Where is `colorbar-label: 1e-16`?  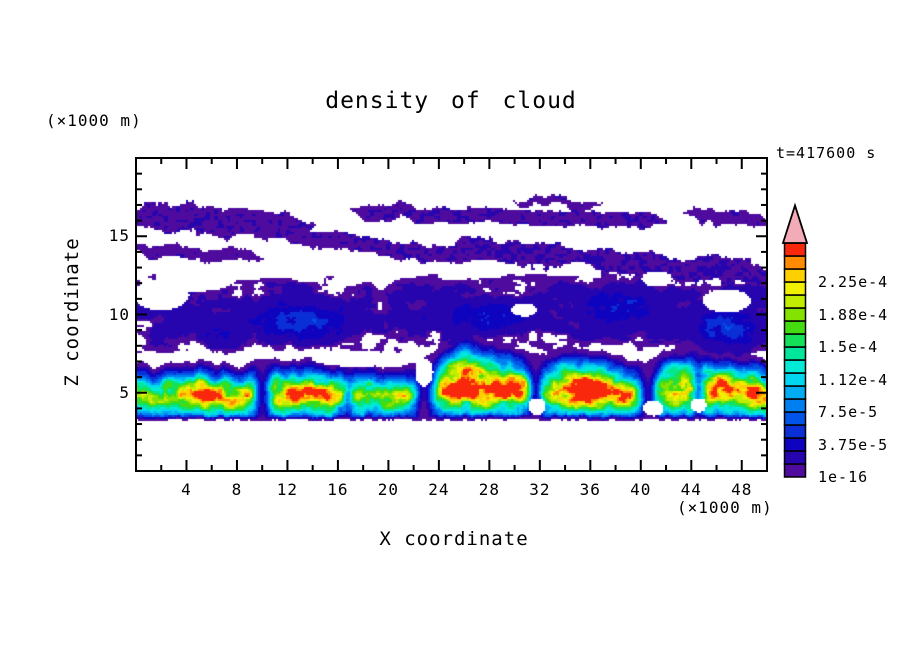 colorbar-label: 1e-16 is located at coordinates (843, 477).